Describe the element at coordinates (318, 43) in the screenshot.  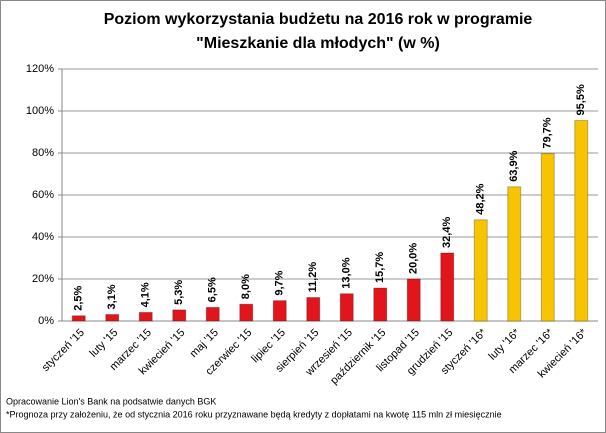
I see `chart-title: "Mieszkanie dla młodych" (w %)` at that location.